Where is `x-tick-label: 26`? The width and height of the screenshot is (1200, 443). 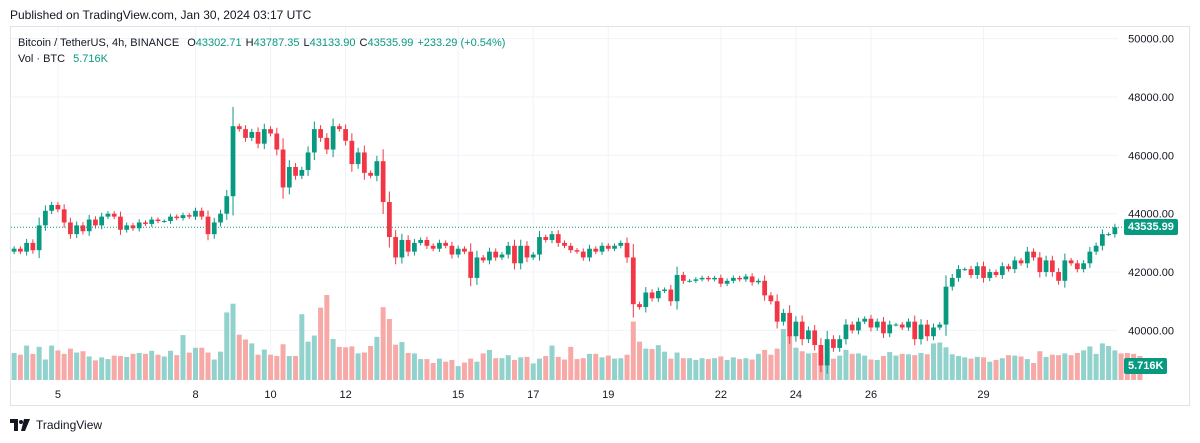
x-tick-label: 26 is located at coordinates (871, 395).